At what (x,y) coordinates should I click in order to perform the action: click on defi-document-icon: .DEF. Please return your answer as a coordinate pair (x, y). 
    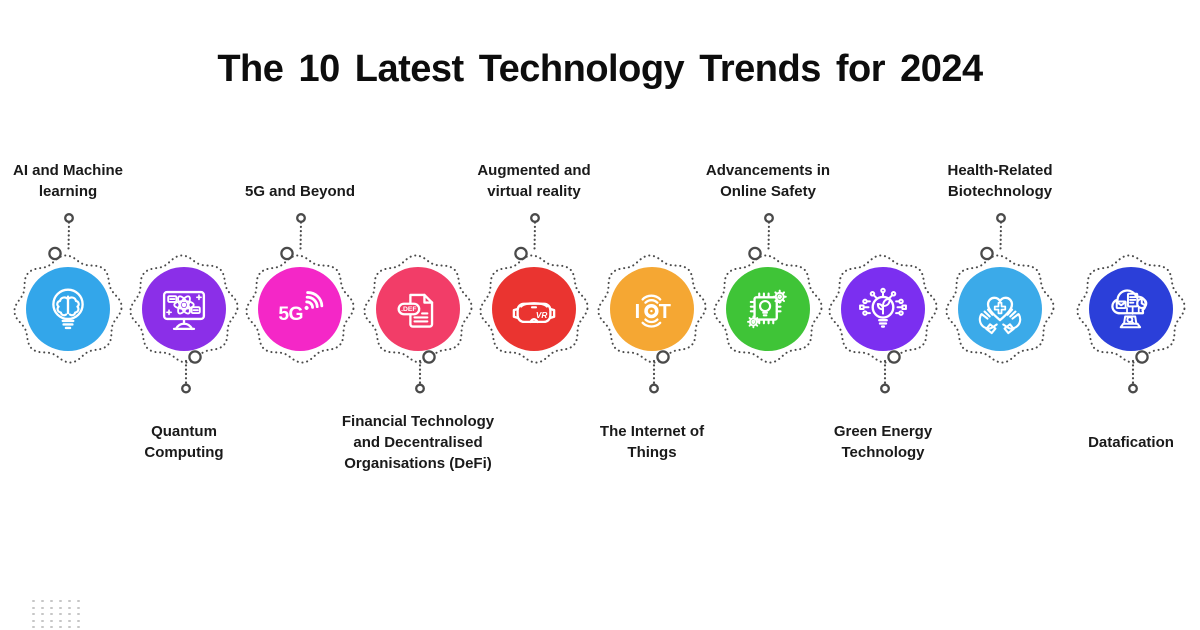
    Looking at the image, I should click on (415, 310).